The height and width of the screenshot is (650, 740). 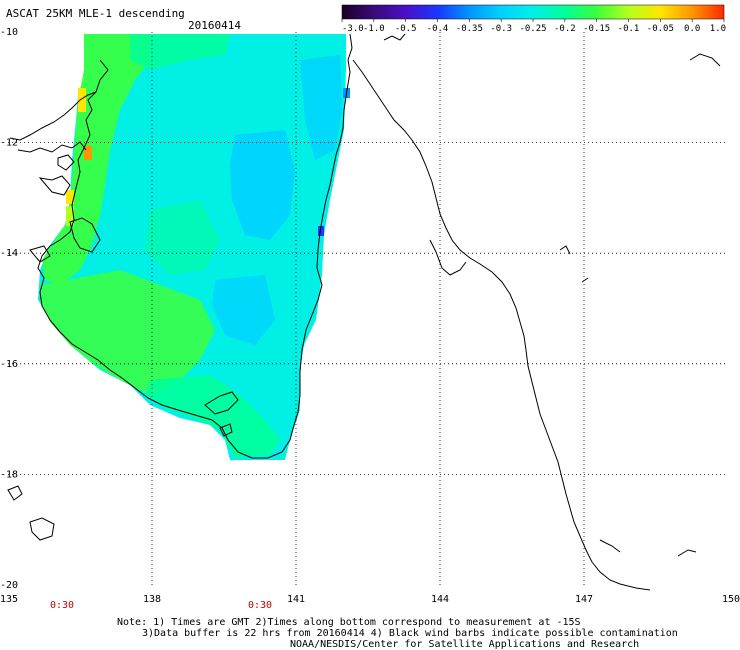 I want to click on colorbar-label: 1.0, so click(x=718, y=29).